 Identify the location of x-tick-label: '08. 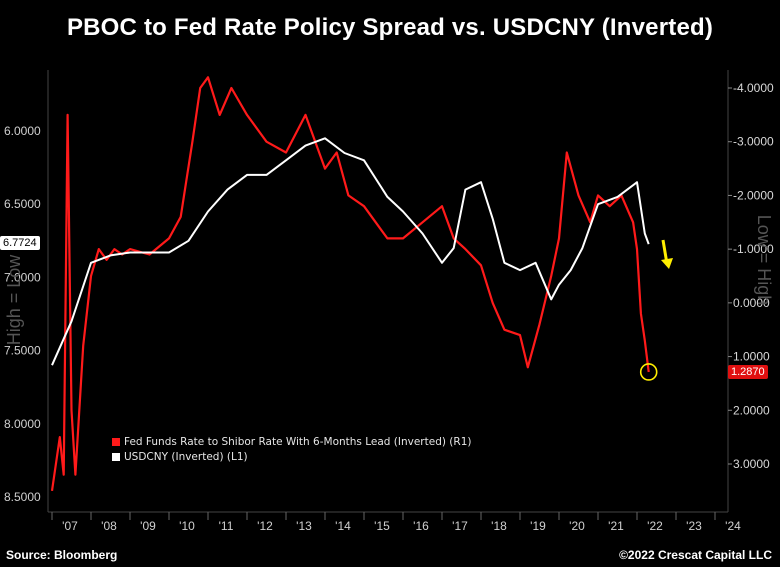
(109, 526).